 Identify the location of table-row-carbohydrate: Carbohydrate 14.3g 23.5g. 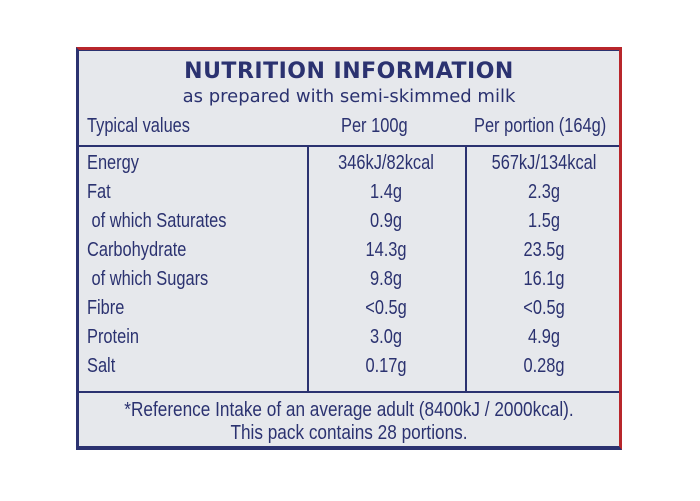
(349, 250).